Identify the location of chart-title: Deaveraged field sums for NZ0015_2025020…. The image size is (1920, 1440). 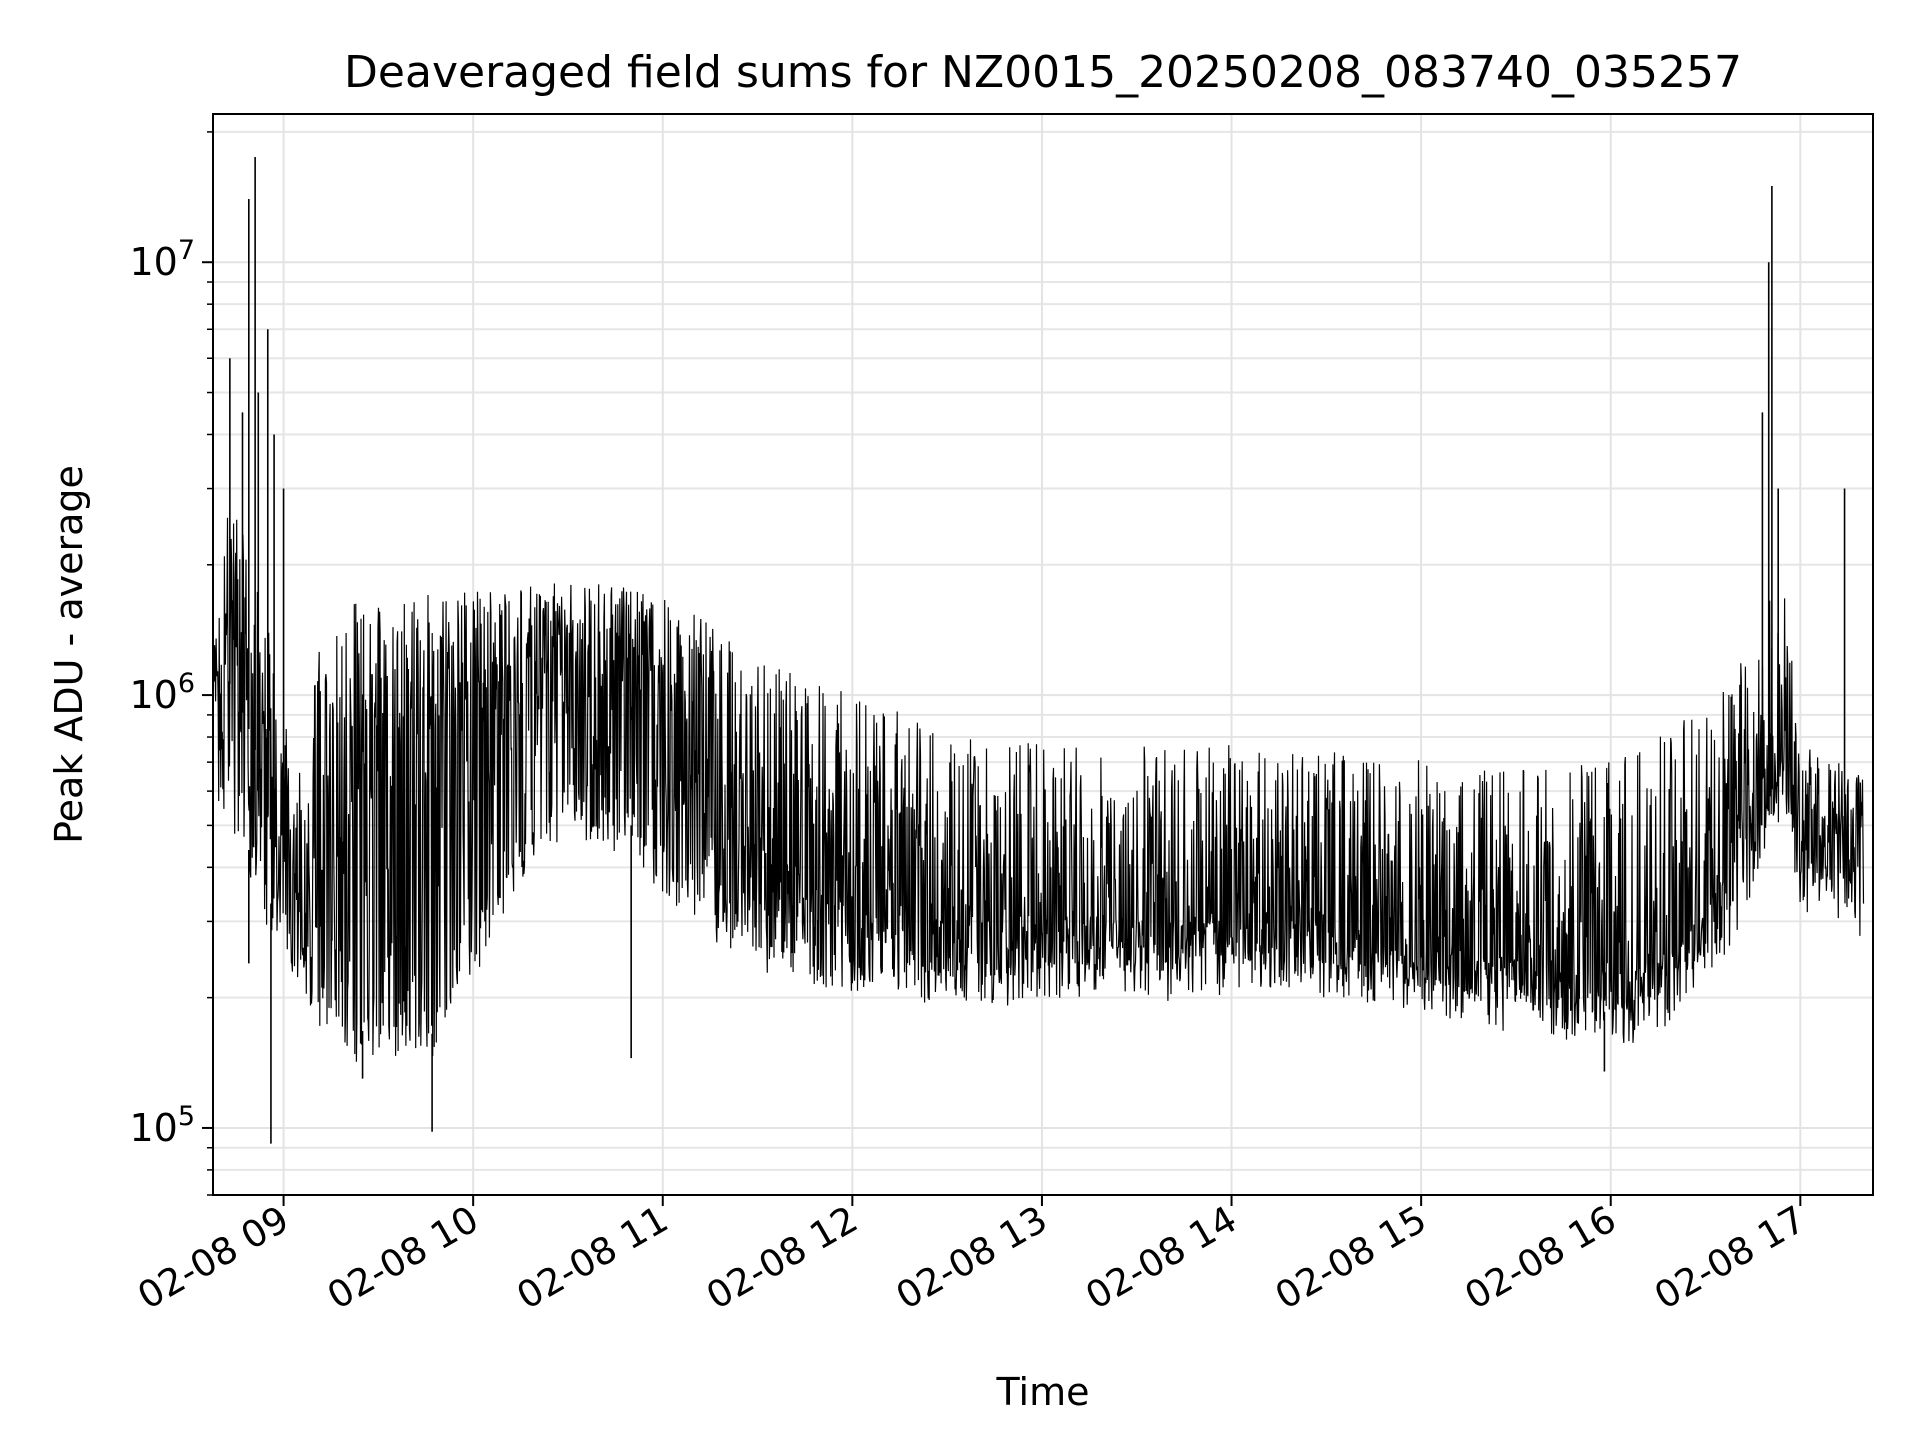
(1043, 72).